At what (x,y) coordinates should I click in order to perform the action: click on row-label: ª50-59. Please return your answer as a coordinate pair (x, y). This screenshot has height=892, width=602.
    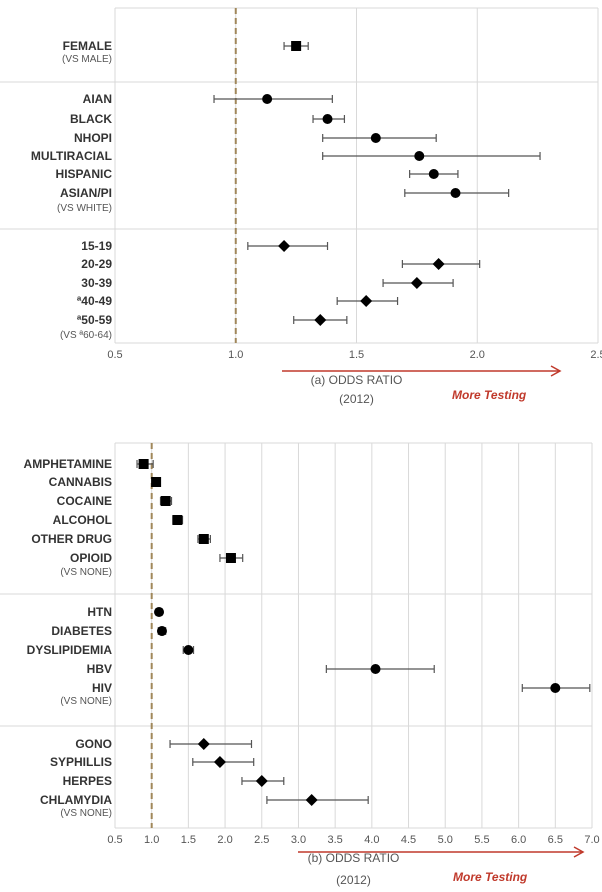
    Looking at the image, I should click on (94, 320).